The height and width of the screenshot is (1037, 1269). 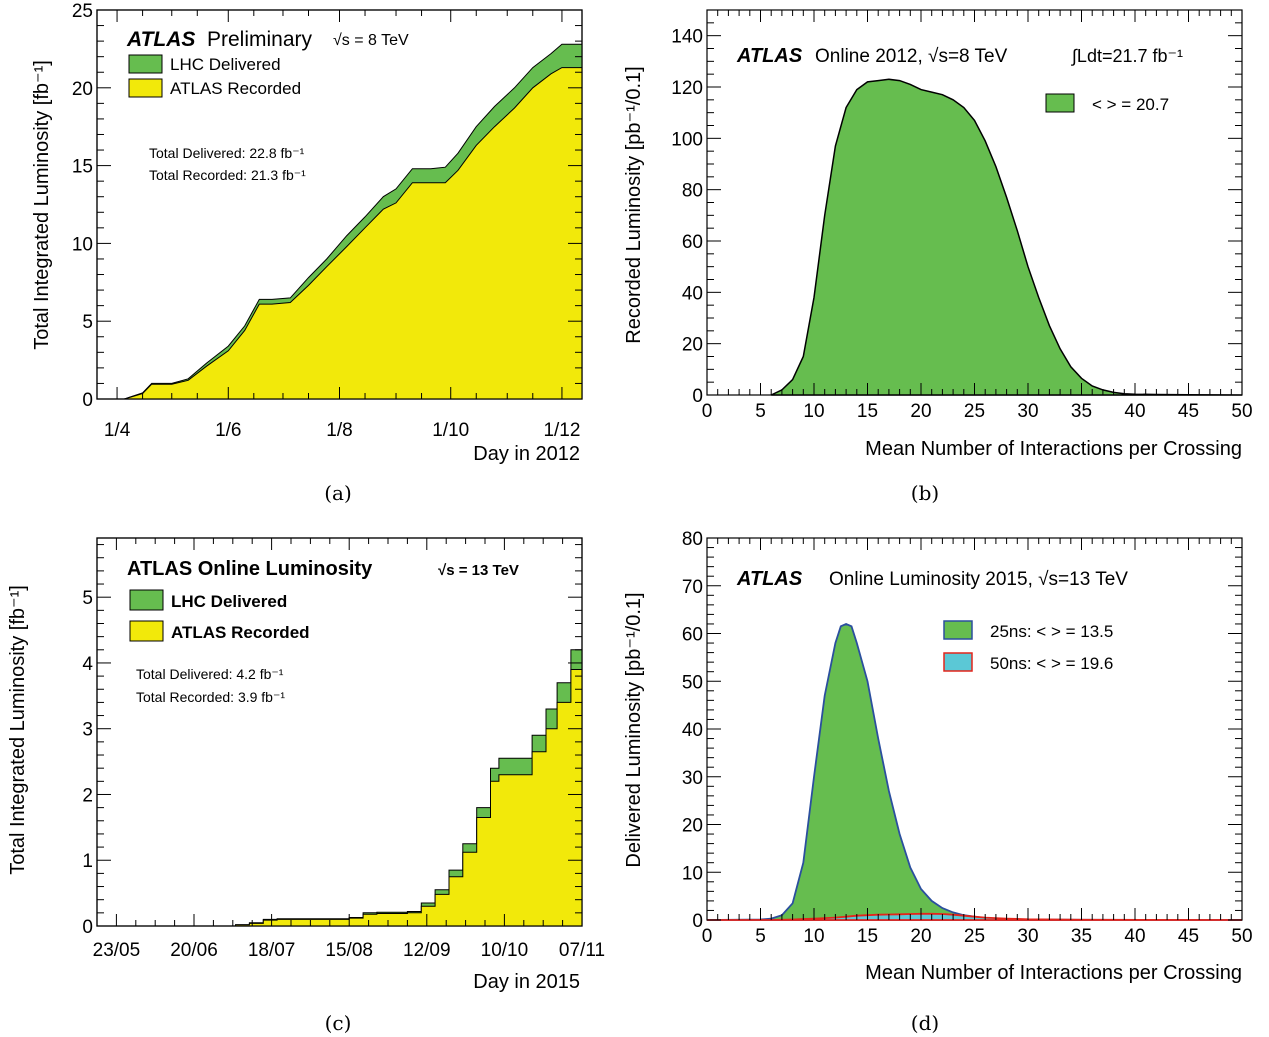 I want to click on x-tick-label: 1/10, so click(x=450, y=430).